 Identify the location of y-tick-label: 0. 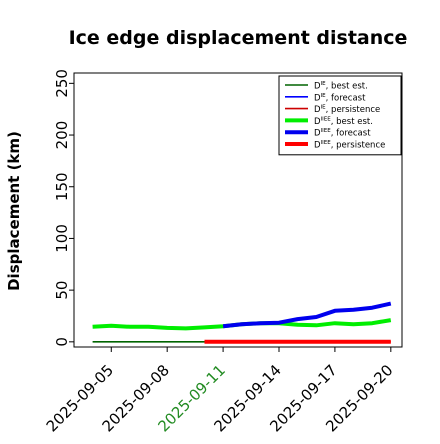
(62, 342).